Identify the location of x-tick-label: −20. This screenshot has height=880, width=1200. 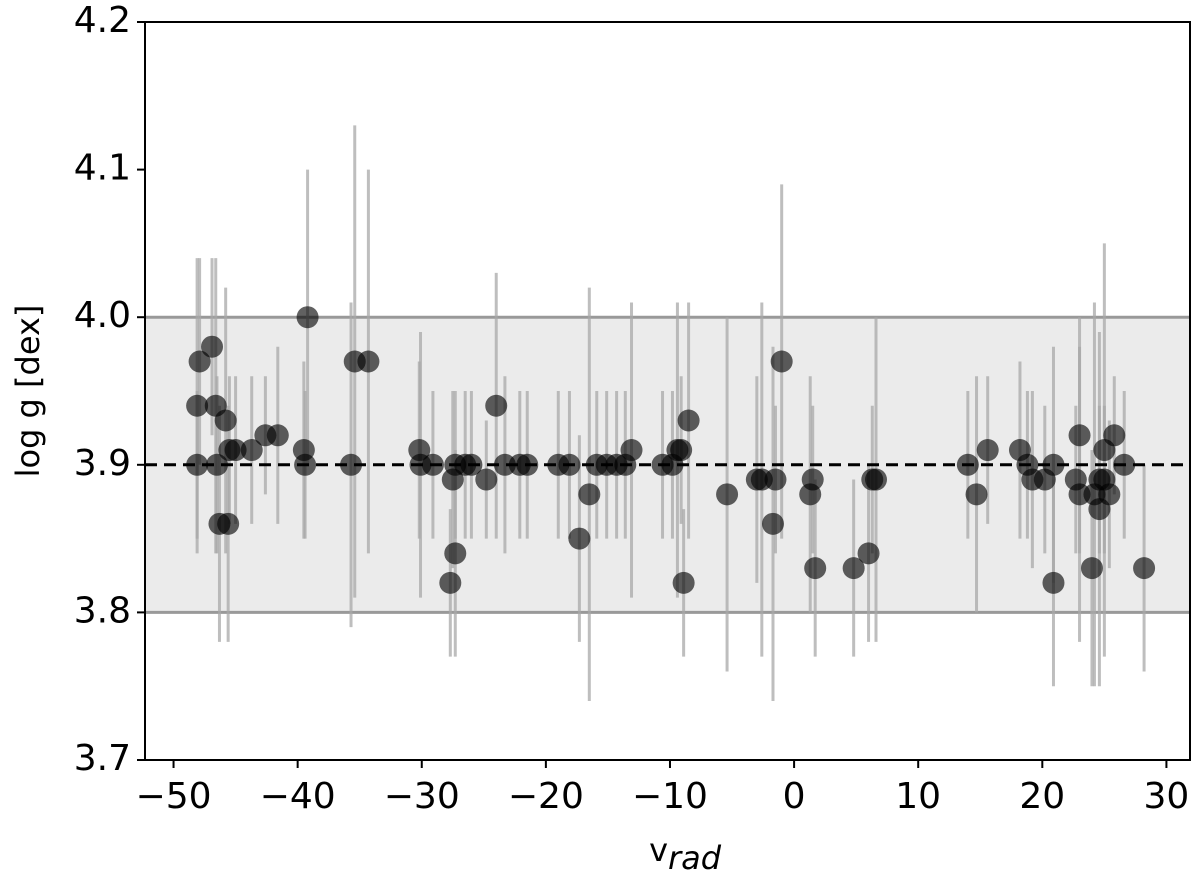
(546, 796).